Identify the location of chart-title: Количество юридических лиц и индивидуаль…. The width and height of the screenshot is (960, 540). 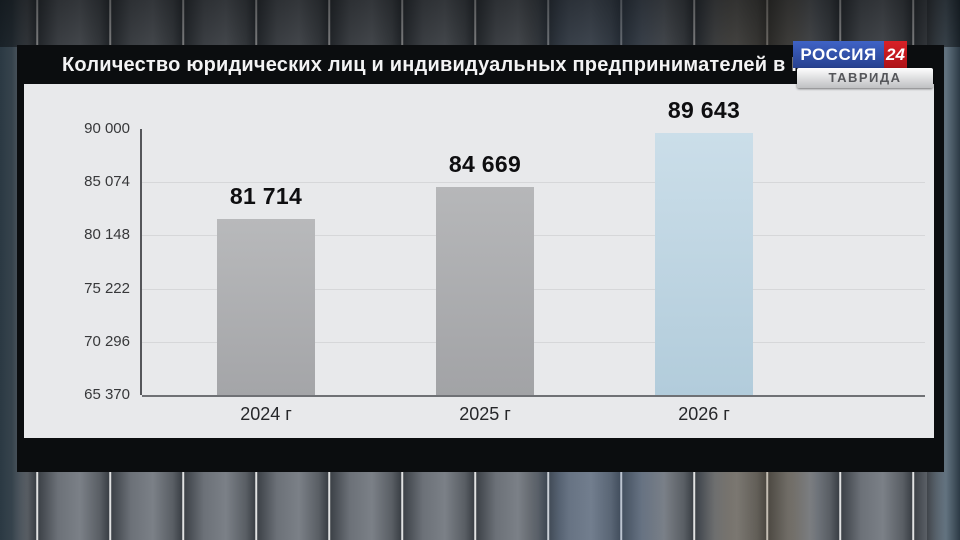
(440, 65).